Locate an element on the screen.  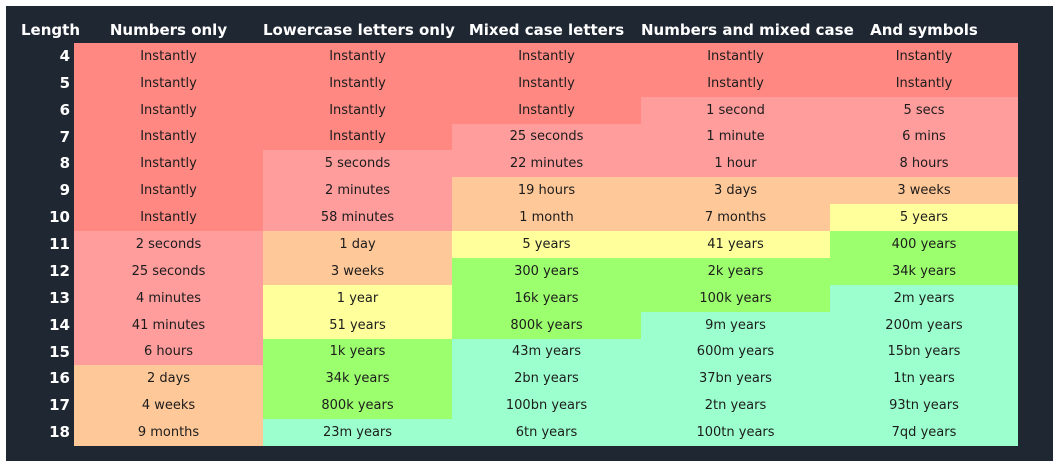
column-header: Lowercase letters only is located at coordinates (359, 30).